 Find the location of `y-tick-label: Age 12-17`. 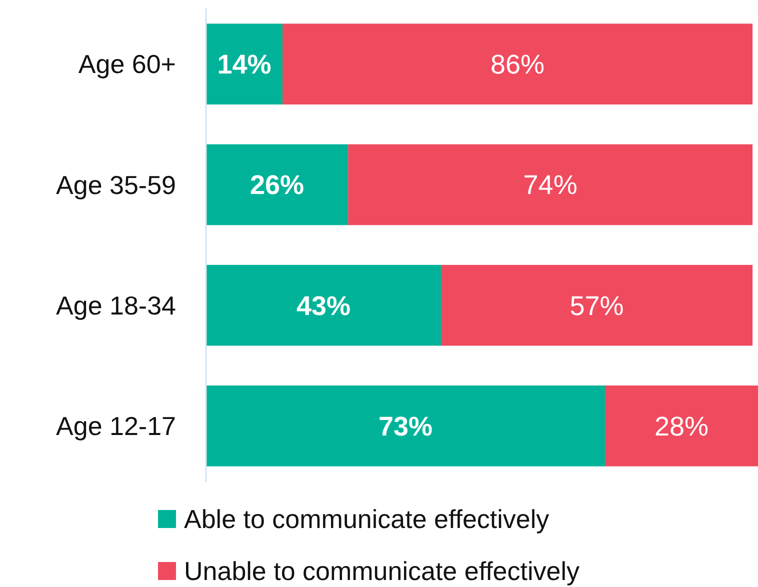

y-tick-label: Age 12-17 is located at coordinates (116, 426).